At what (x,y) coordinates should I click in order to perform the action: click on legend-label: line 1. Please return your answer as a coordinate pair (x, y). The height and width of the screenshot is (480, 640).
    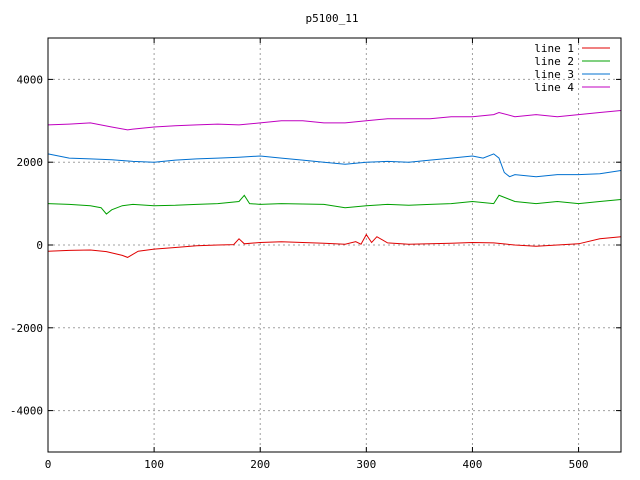
    Looking at the image, I should click on (554, 48).